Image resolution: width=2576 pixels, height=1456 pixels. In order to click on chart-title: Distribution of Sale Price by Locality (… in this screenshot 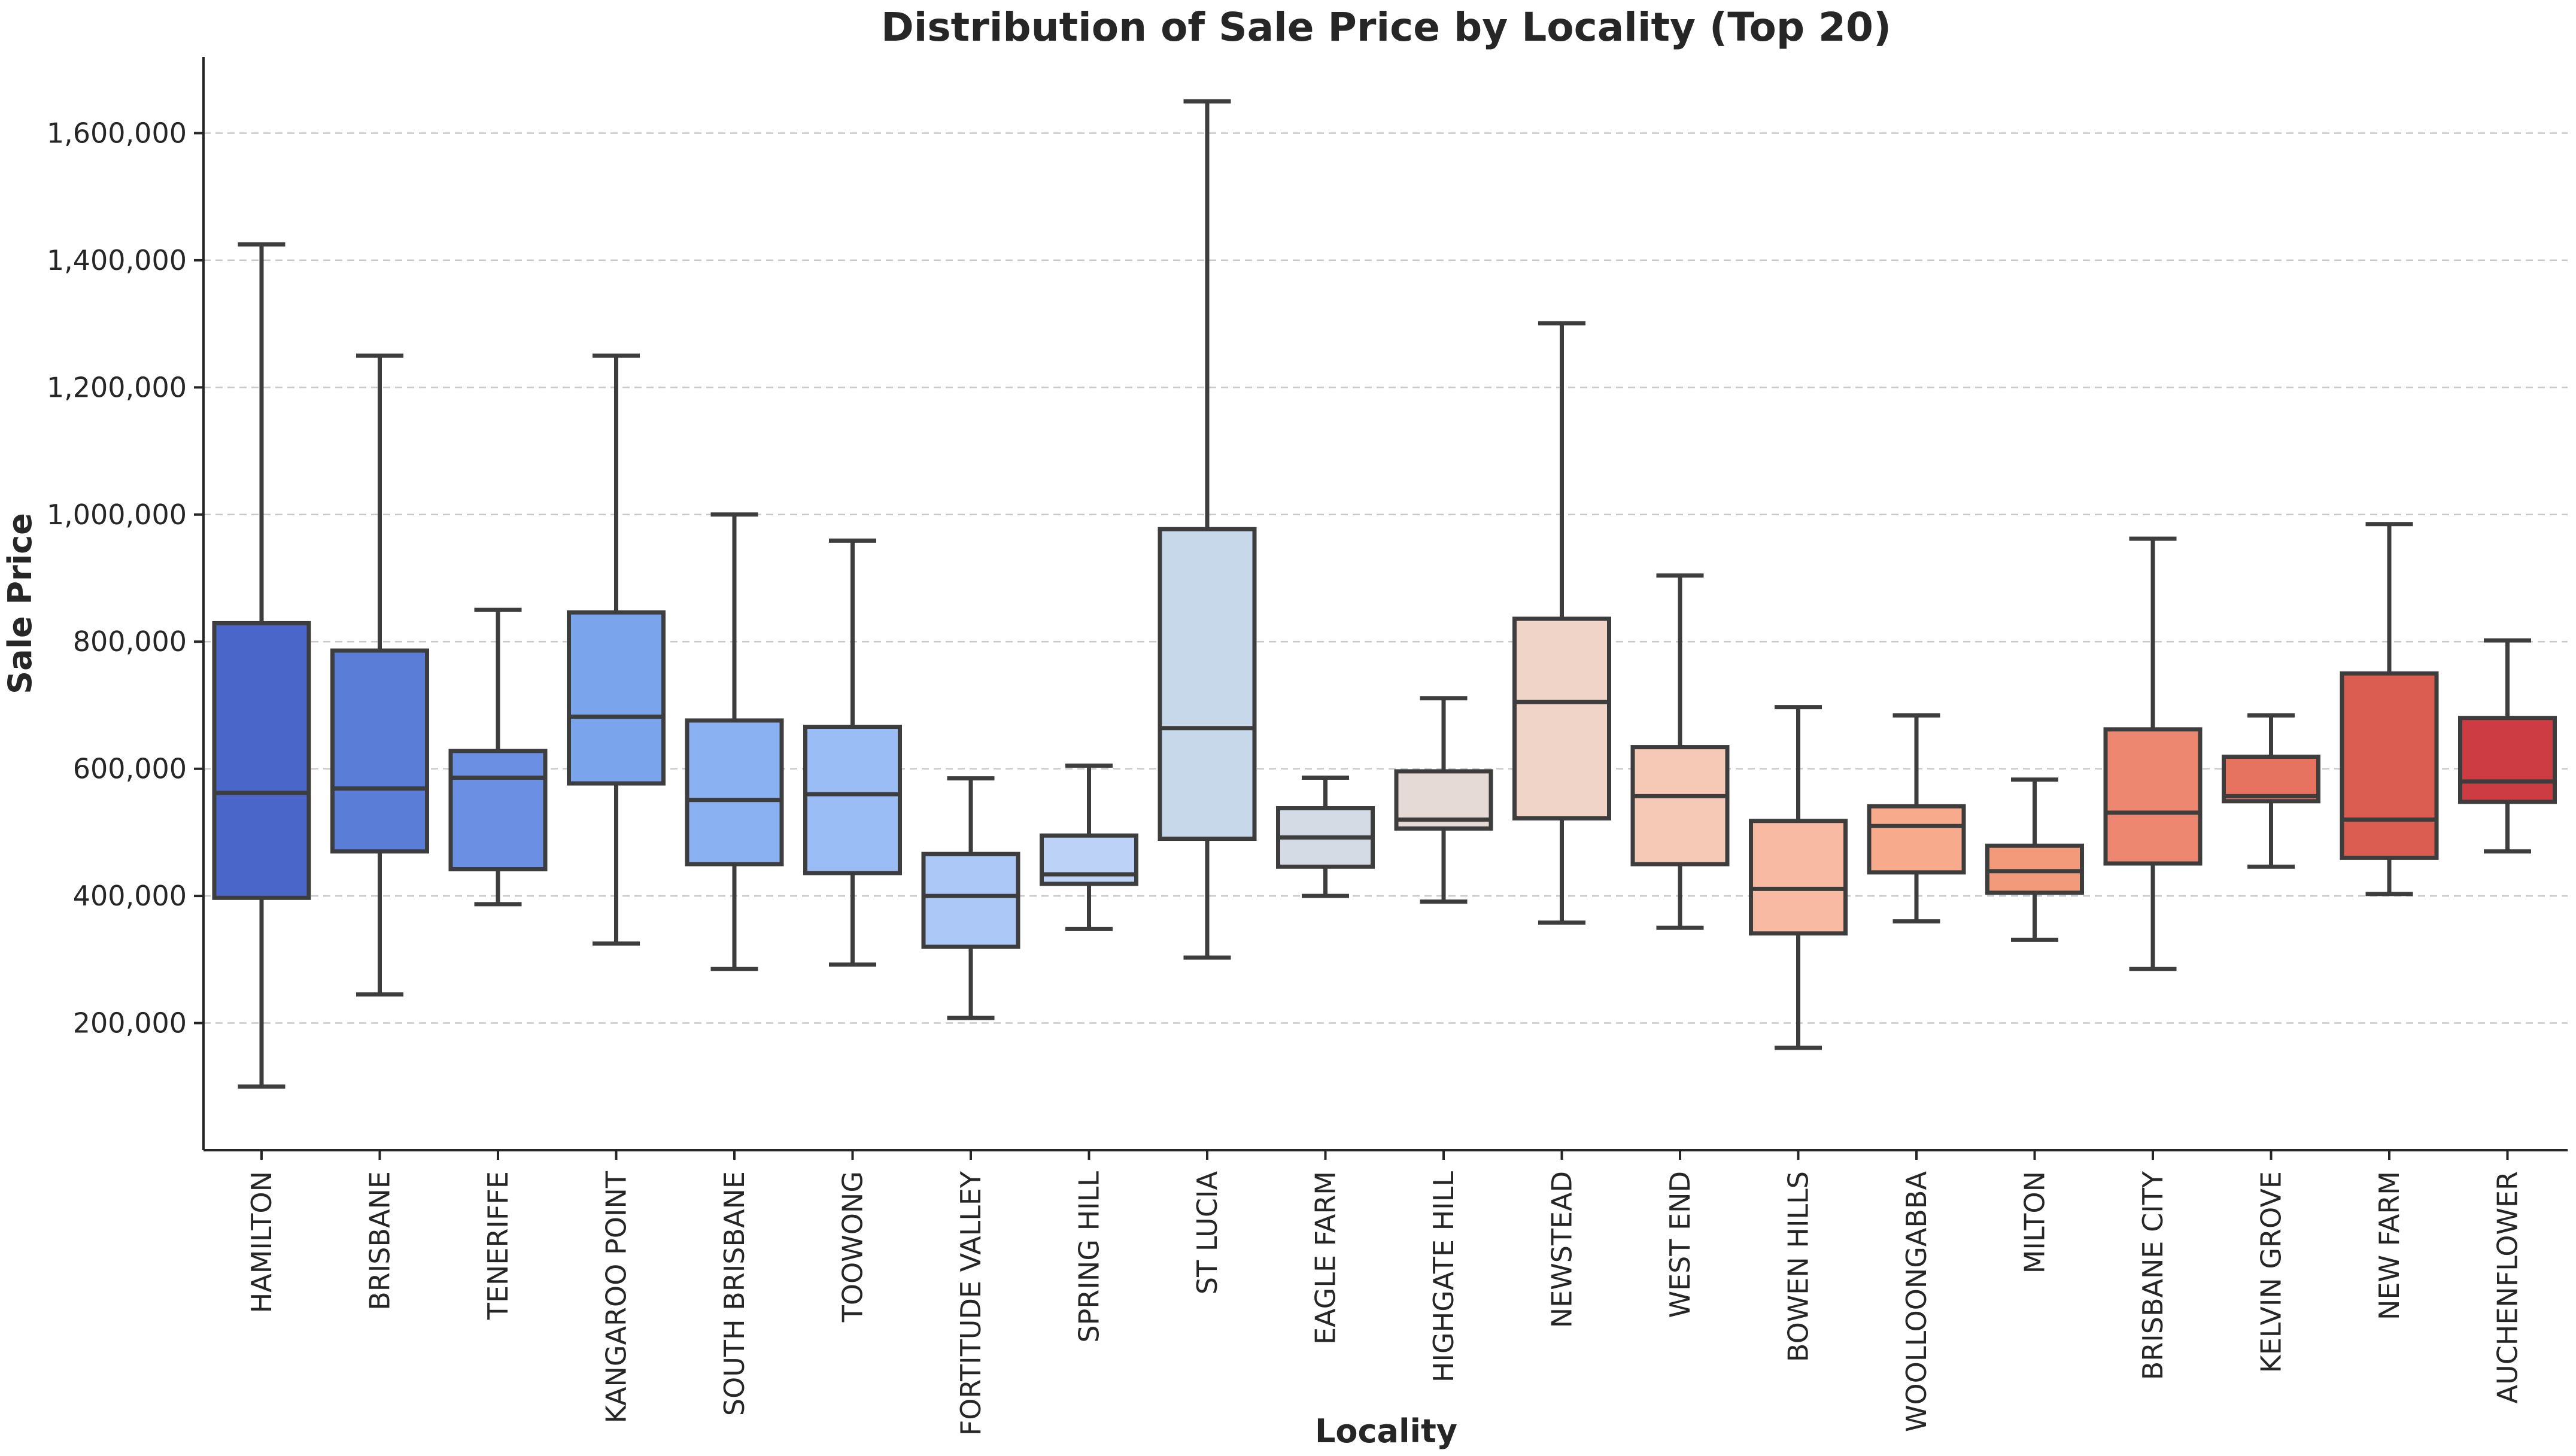, I will do `click(1386, 27)`.